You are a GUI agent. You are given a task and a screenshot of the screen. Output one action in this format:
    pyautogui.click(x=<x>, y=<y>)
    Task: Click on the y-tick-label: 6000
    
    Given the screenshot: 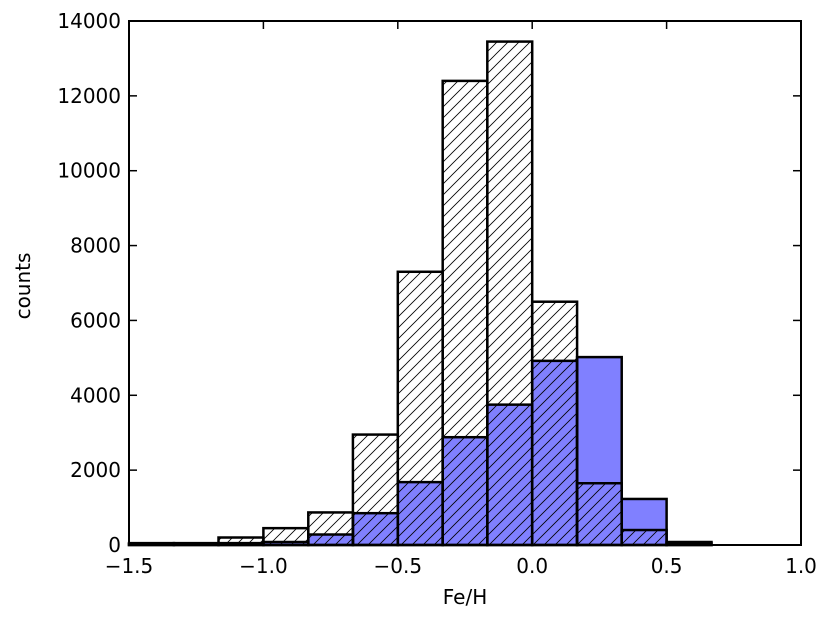 What is the action you would take?
    pyautogui.click(x=95, y=320)
    